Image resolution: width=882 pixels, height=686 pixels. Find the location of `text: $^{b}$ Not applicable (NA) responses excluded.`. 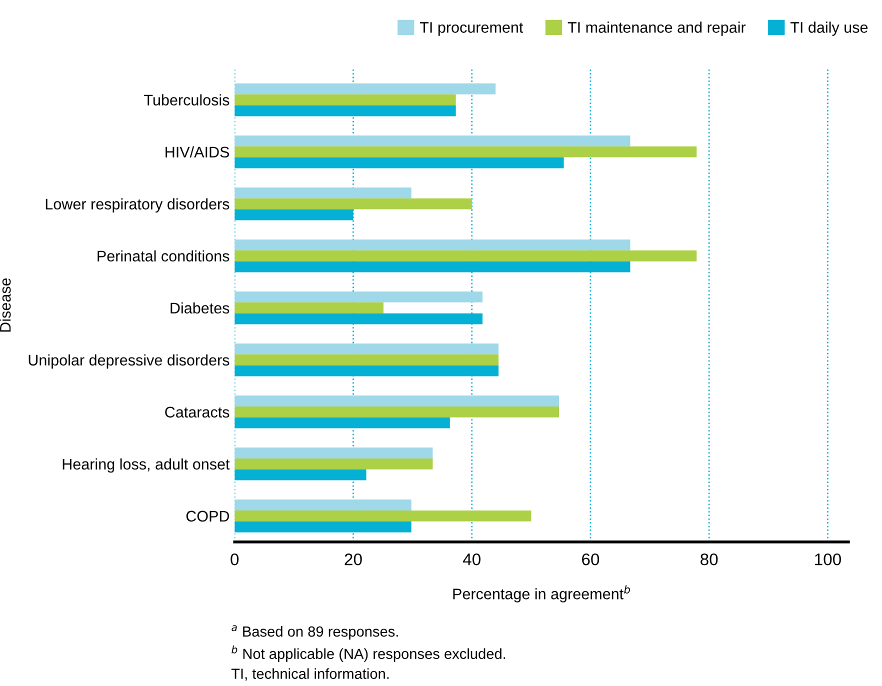

text: $^{b}$ Not applicable (NA) responses excluded. is located at coordinates (369, 654).